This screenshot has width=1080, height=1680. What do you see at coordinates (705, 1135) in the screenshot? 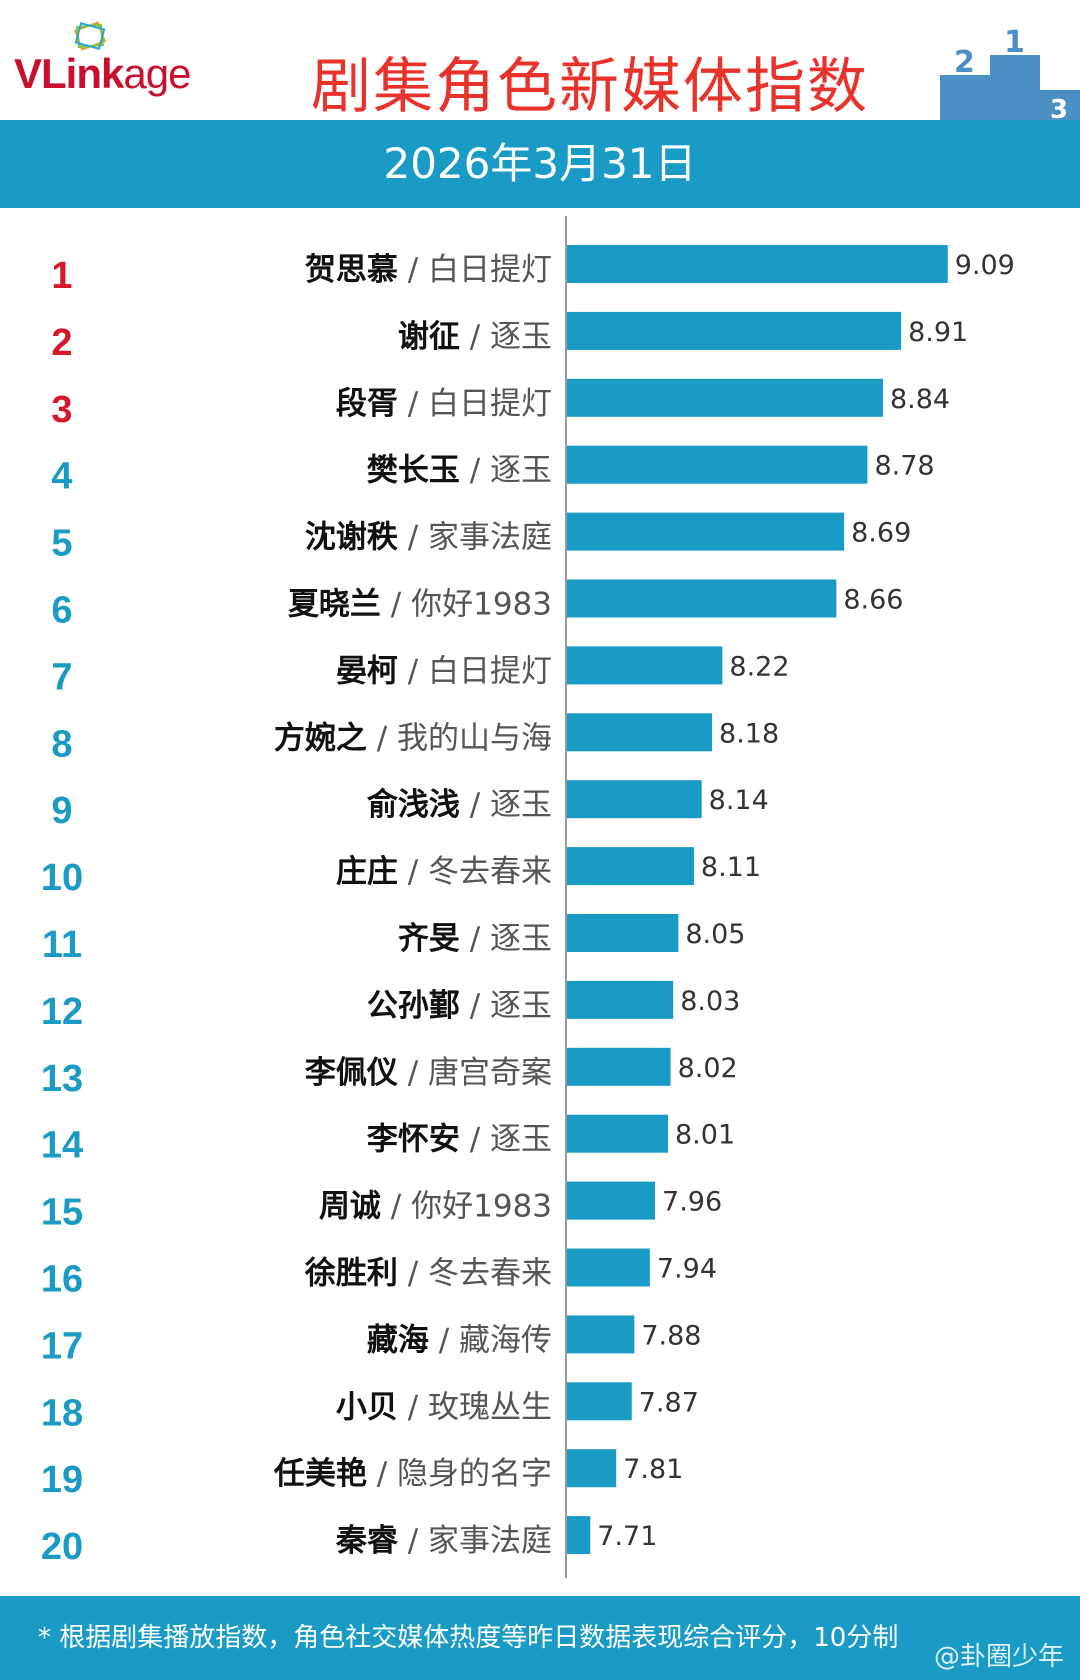
I see `value-label: 8.01` at bounding box center [705, 1135].